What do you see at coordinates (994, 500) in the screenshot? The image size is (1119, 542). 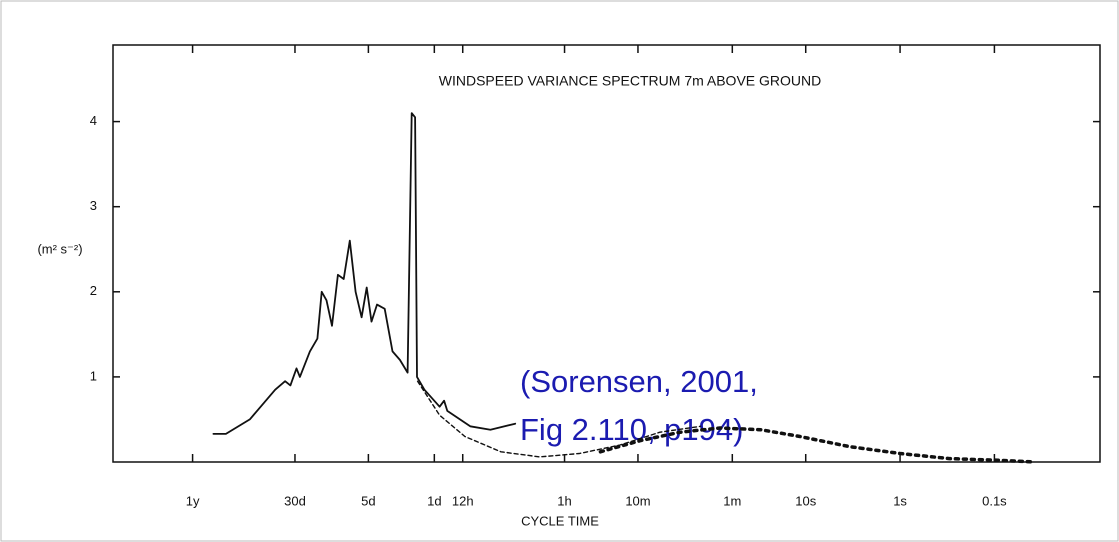 I see `x-tick-label: 0.1s` at bounding box center [994, 500].